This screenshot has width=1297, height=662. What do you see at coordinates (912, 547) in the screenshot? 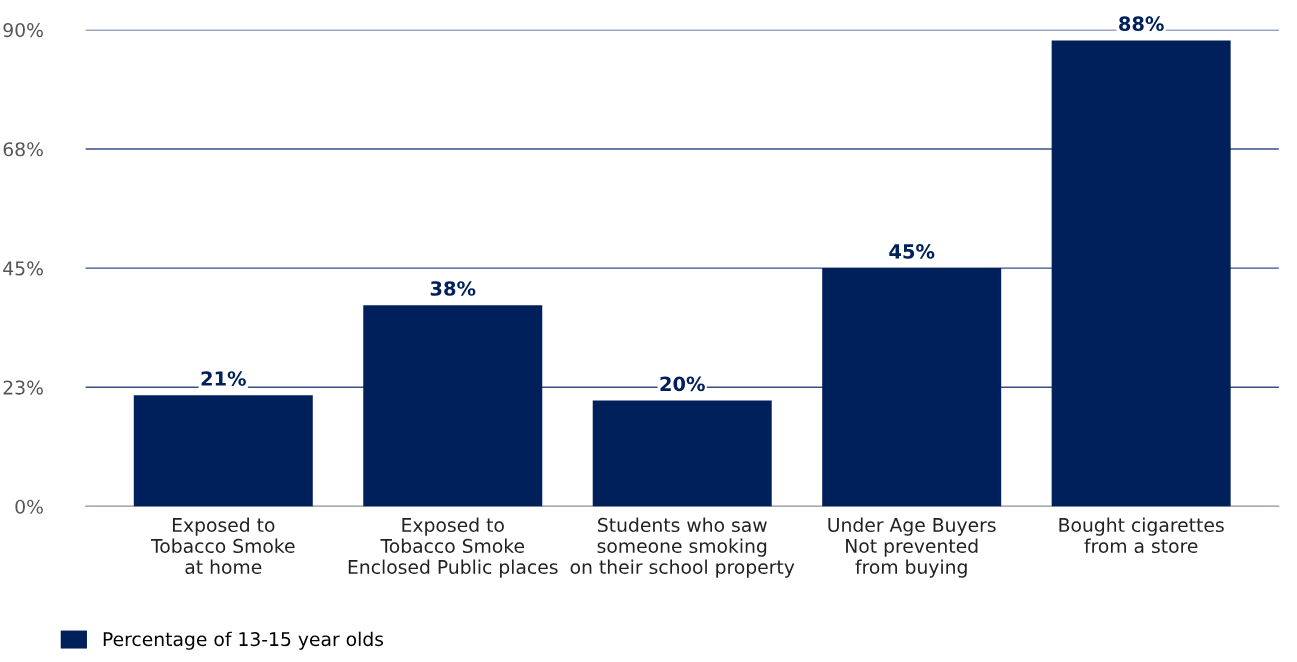
I see `x-tick-label: Under Age Buyers Not prevented from buying` at bounding box center [912, 547].